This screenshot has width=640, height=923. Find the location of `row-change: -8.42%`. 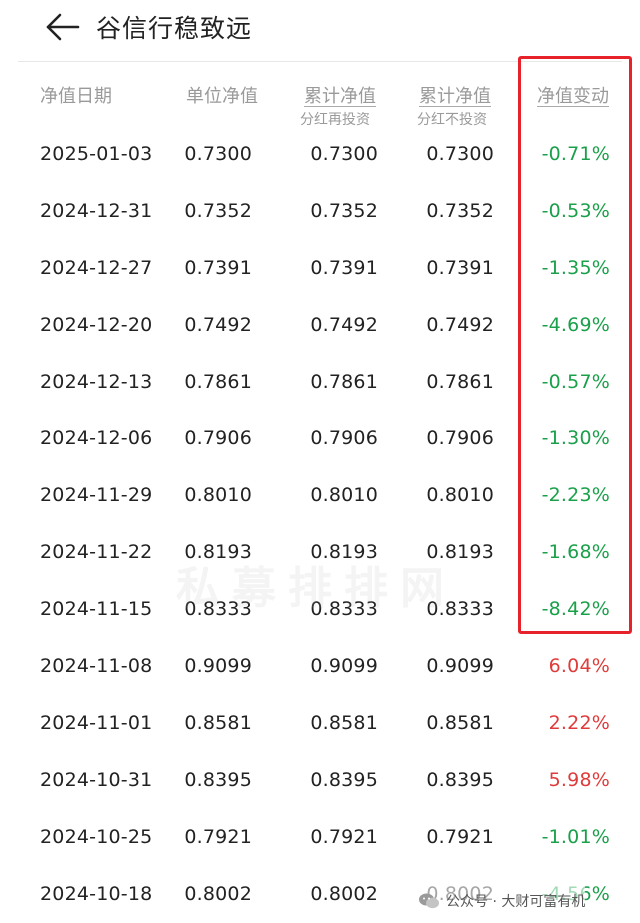

row-change: -8.42% is located at coordinates (575, 609).